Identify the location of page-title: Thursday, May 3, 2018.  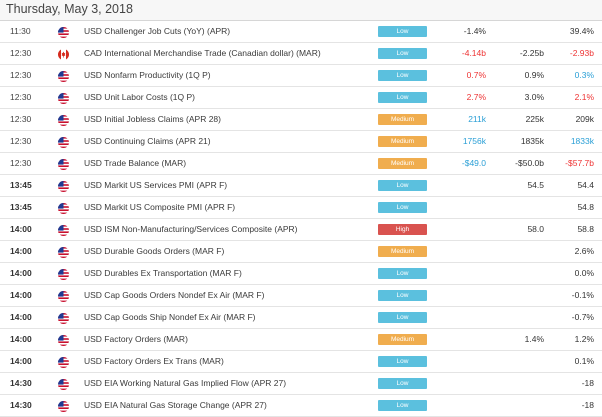
(301, 10).